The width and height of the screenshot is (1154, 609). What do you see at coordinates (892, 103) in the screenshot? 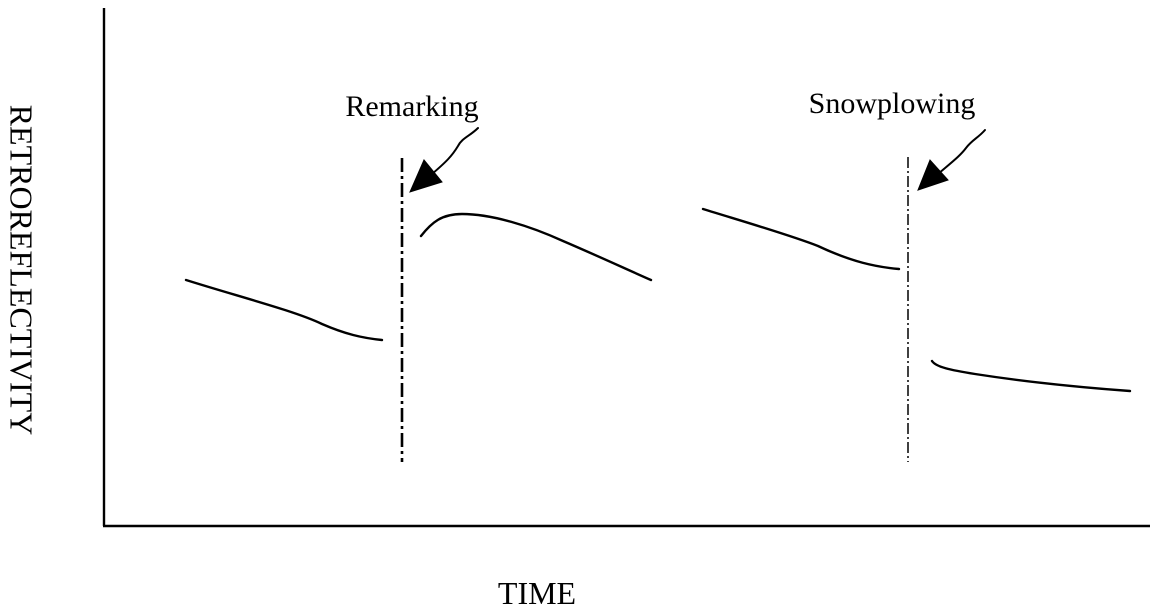
I see `snowplowing-label: Snowplowing` at bounding box center [892, 103].